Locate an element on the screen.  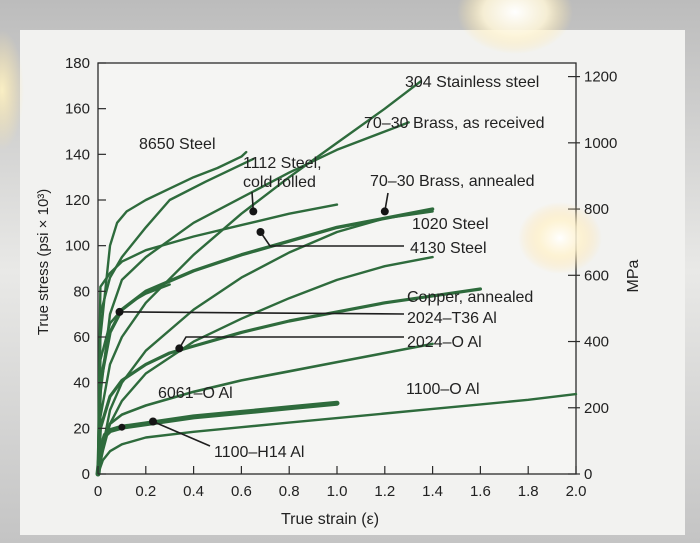
label-8650-steel: 8650 Steel is located at coordinates (177, 144).